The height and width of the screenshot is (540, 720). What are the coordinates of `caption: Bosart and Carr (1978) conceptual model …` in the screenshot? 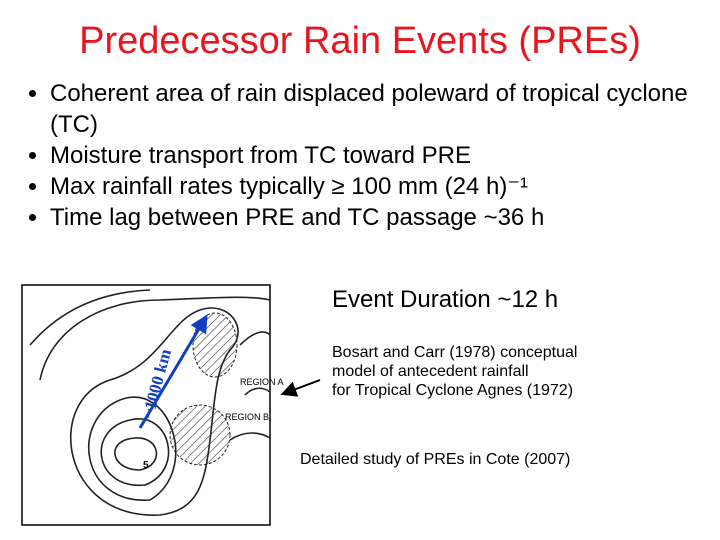 It's located at (454, 371).